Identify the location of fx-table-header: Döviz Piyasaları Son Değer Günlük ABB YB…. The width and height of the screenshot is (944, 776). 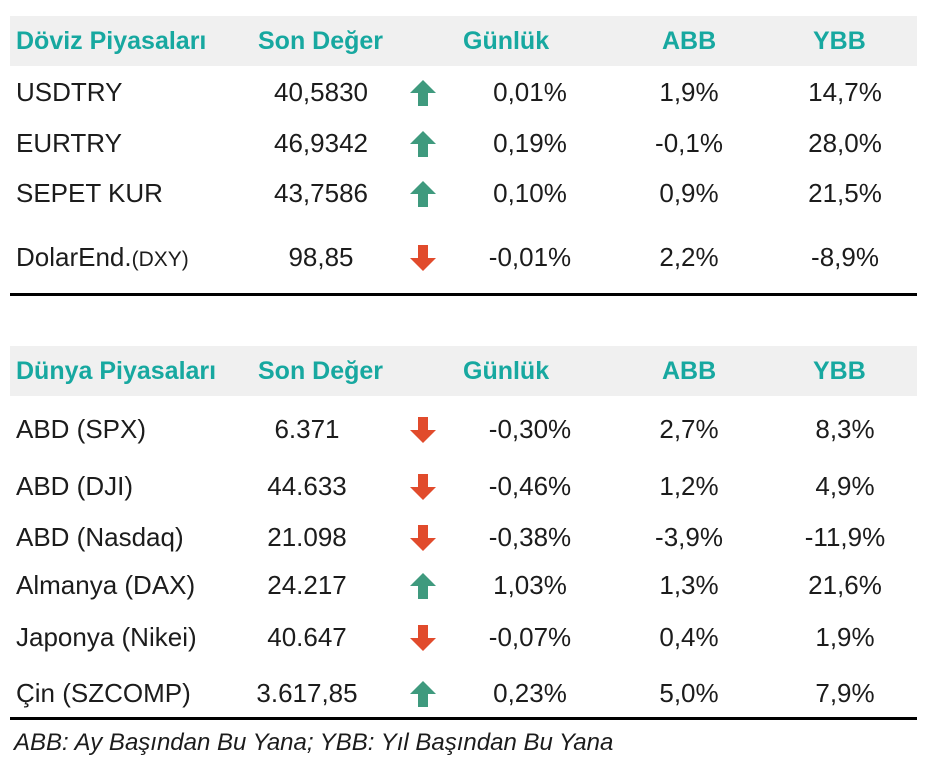
(463, 41).